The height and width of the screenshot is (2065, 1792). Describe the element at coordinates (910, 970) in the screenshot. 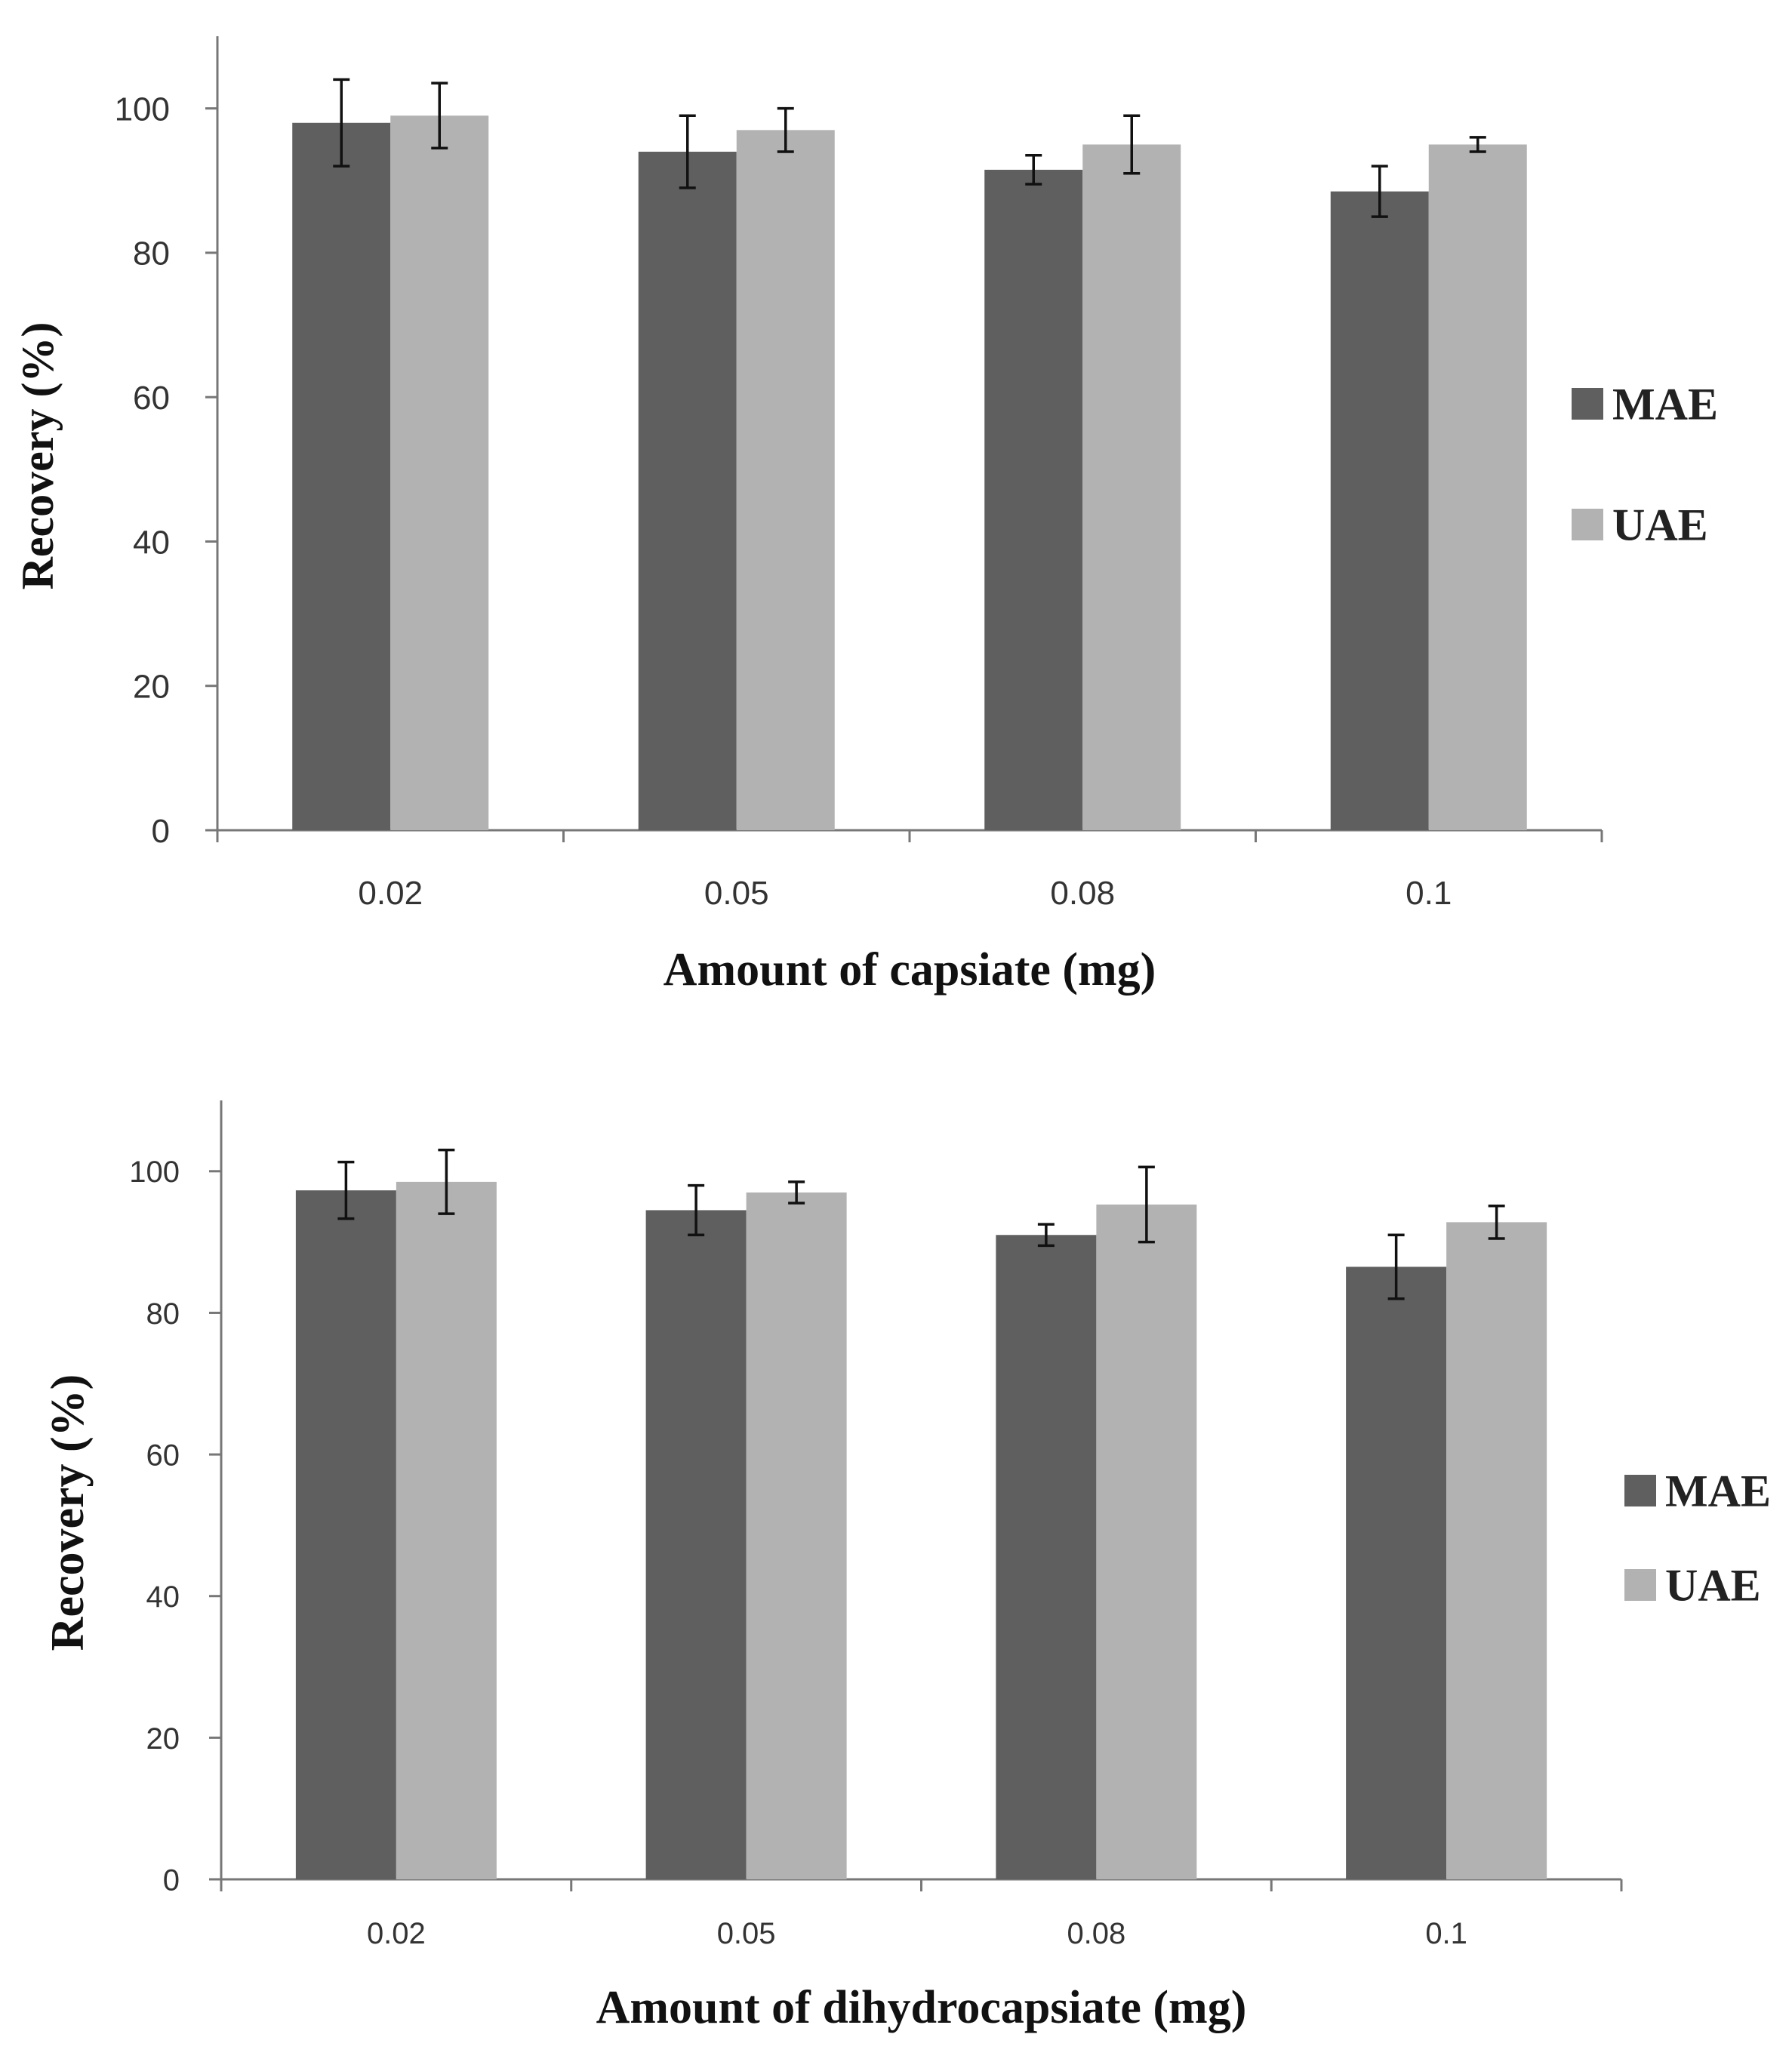

I see `x-axis-title: Amount of capsiate (mg)` at that location.